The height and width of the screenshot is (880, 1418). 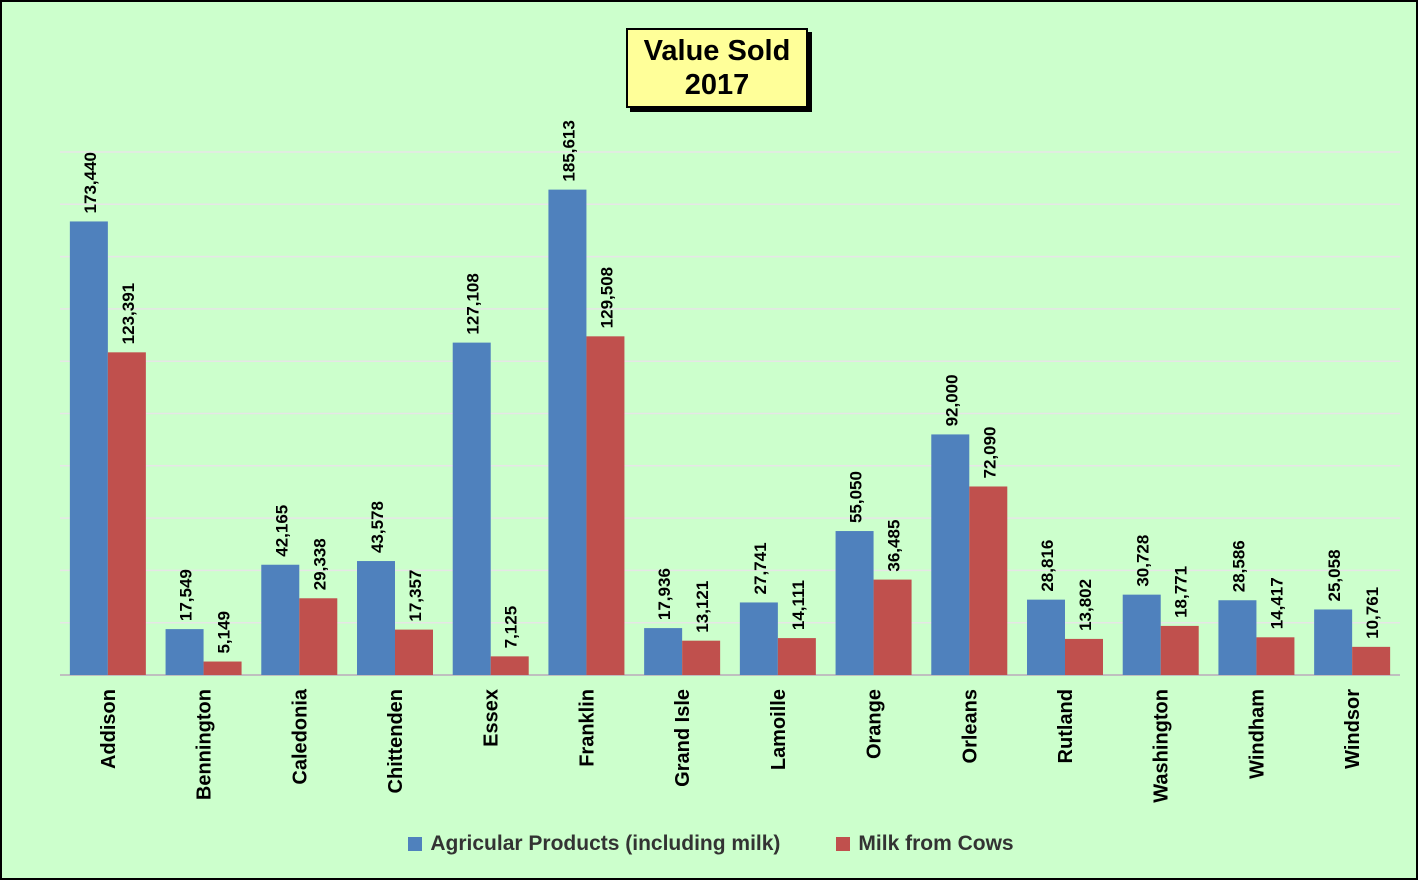 What do you see at coordinates (415, 844) in the screenshot?
I see `legend-swatch-agricultural` at bounding box center [415, 844].